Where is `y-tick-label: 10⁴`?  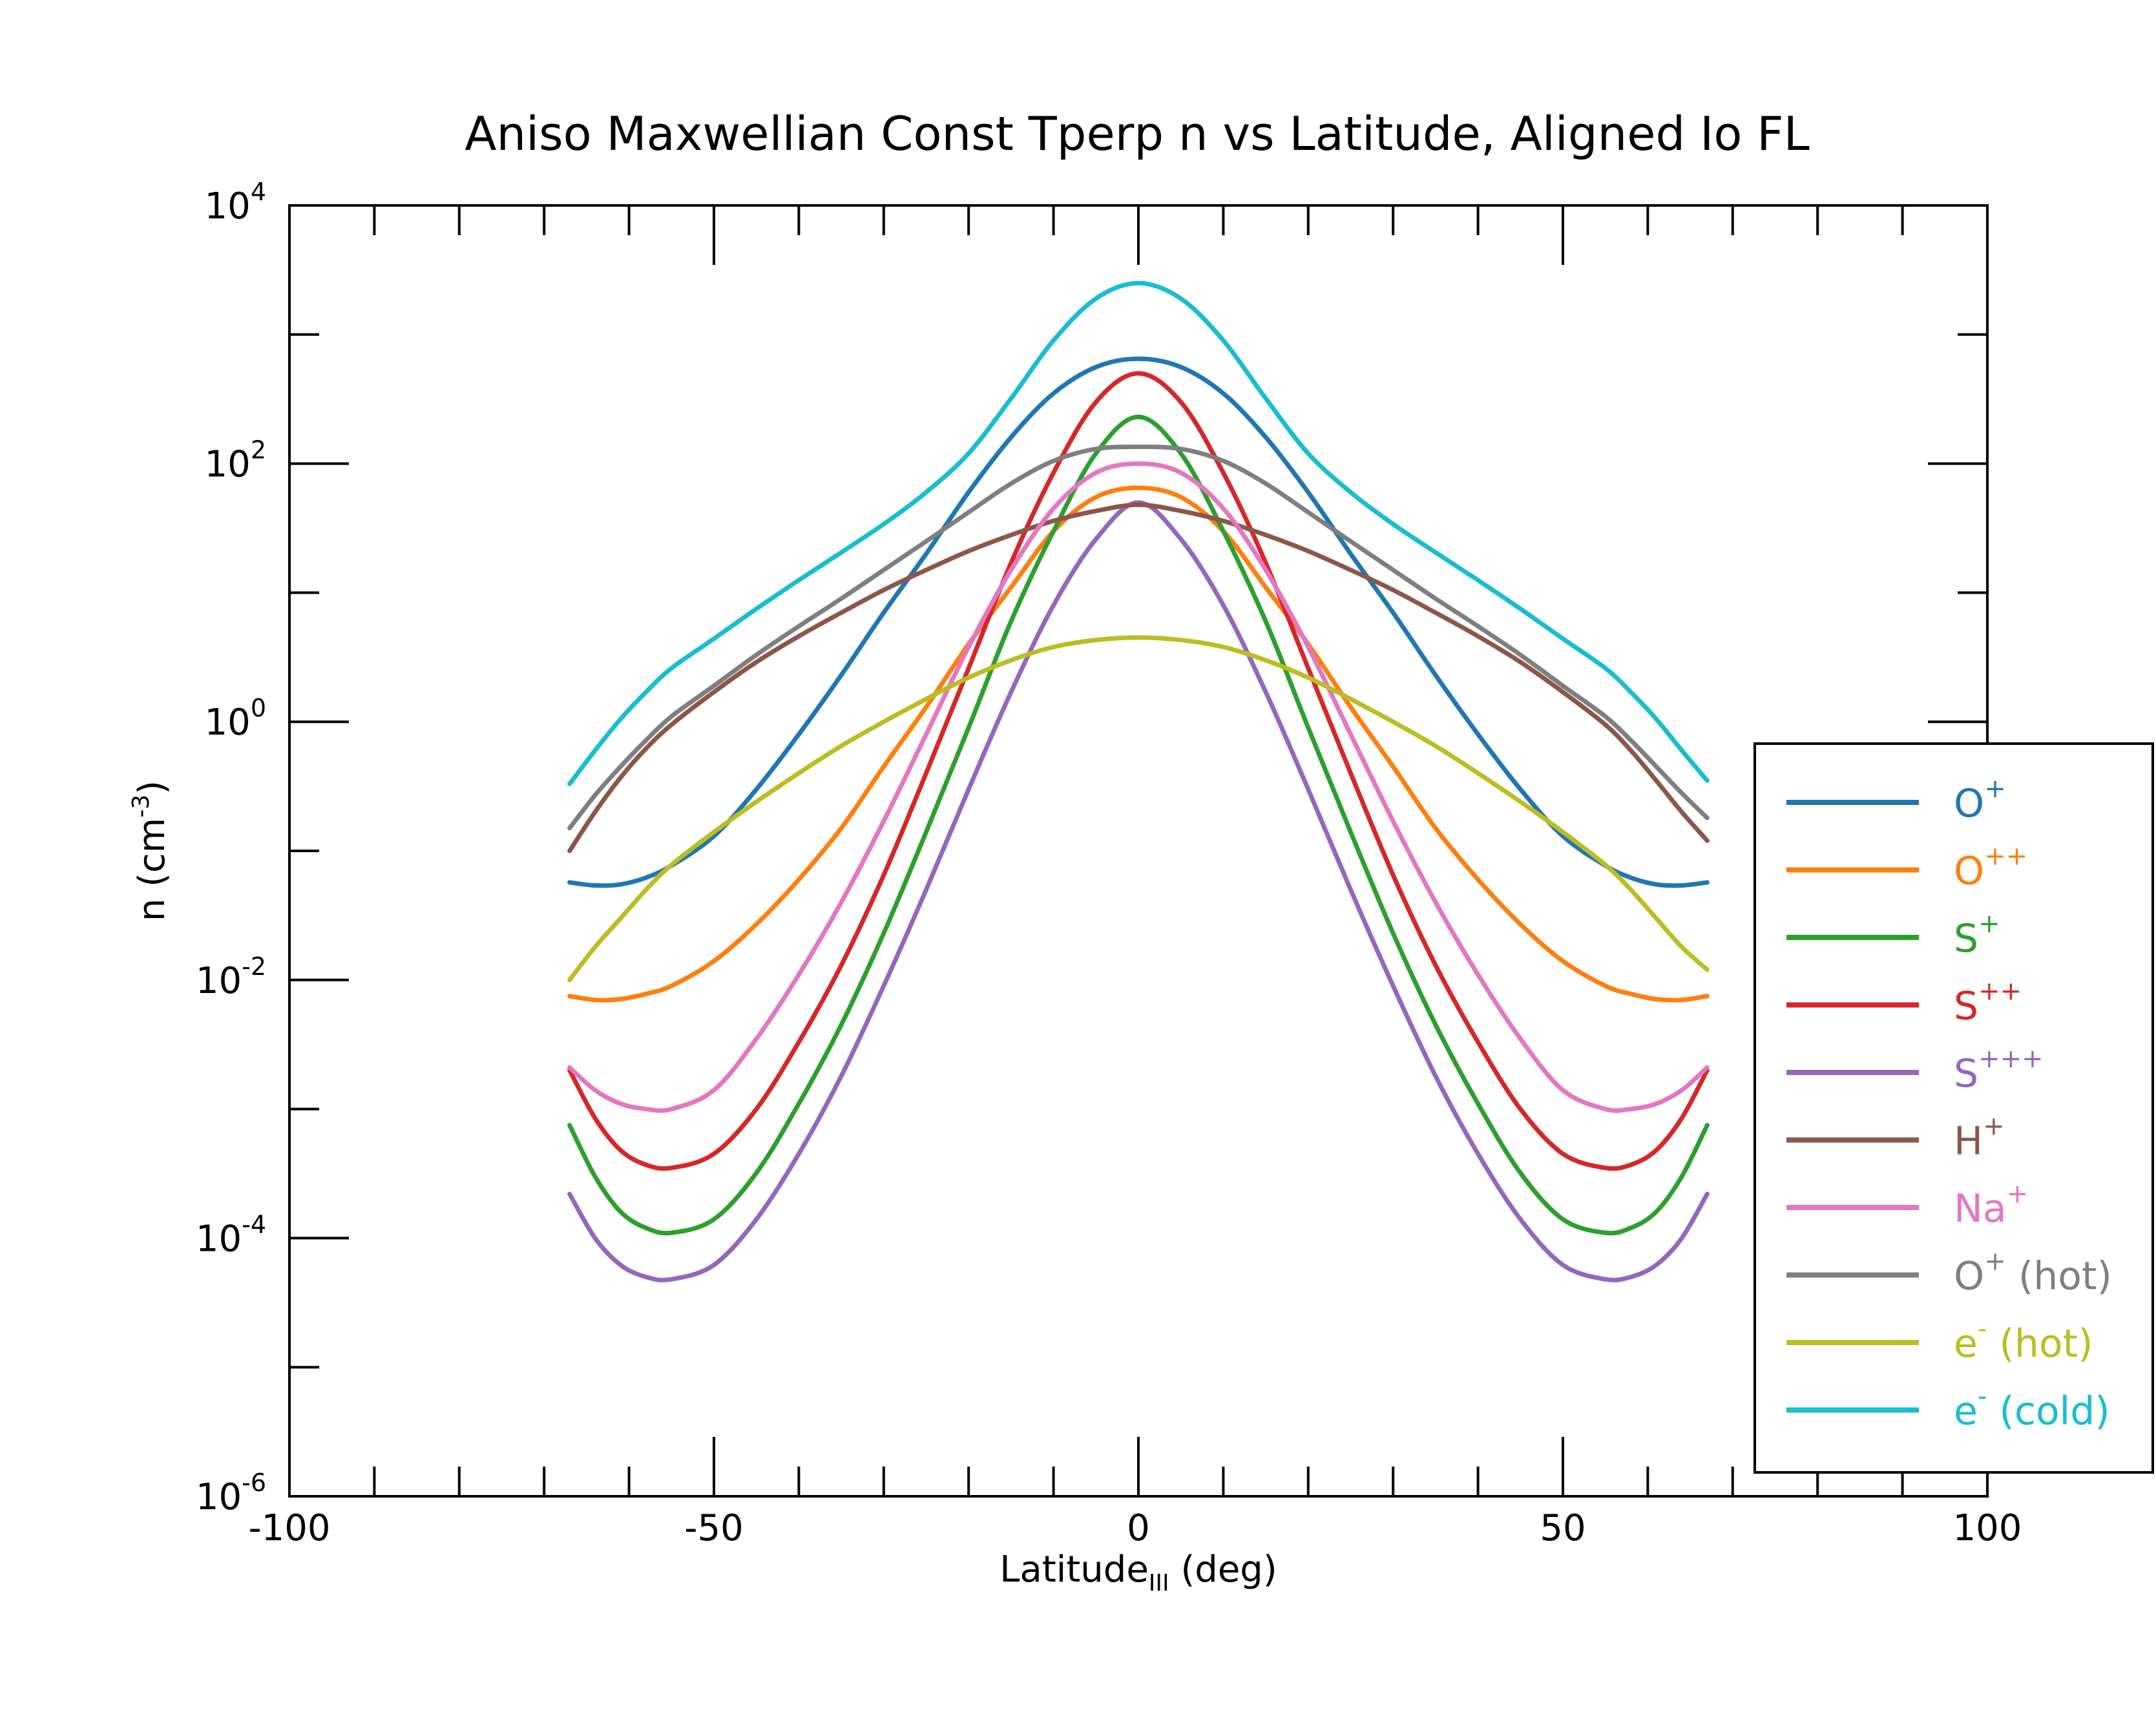
y-tick-label: 10⁴ is located at coordinates (235, 202).